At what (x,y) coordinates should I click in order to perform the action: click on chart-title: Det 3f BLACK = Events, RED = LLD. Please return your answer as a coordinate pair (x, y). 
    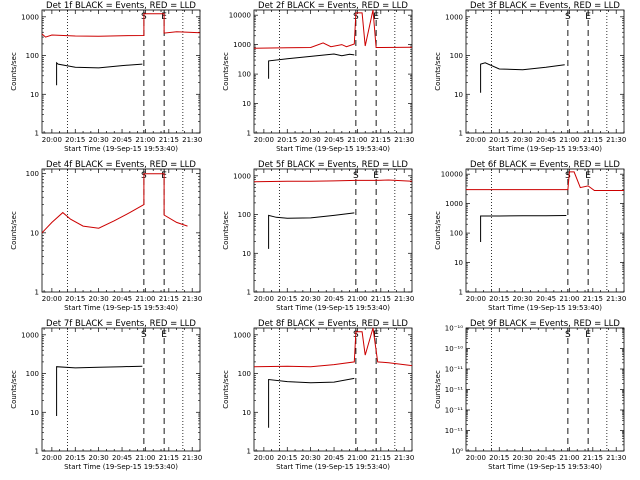
    Looking at the image, I should click on (545, 6).